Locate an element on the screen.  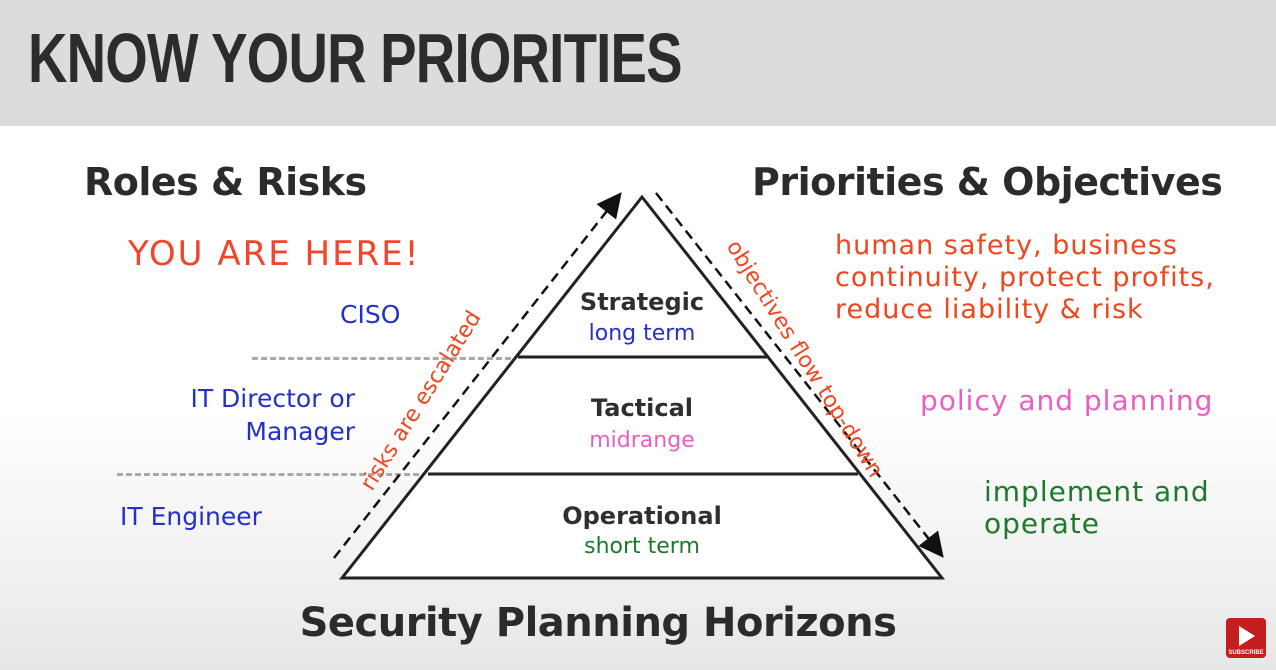
role-ciso: CISO is located at coordinates (370, 314).